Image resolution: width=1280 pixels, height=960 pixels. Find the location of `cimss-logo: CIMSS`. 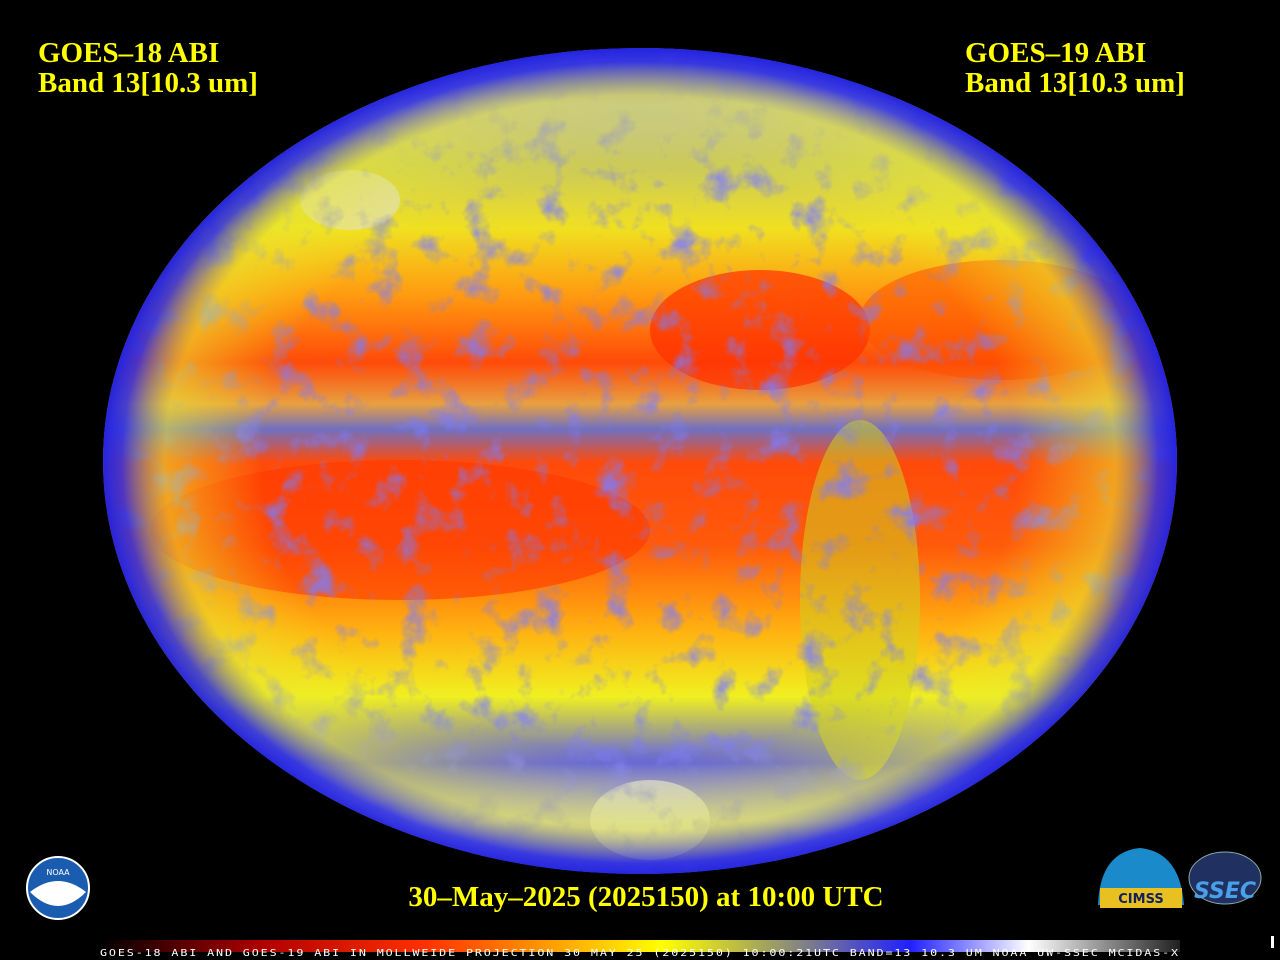

cimss-logo: CIMSS is located at coordinates (1141, 878).